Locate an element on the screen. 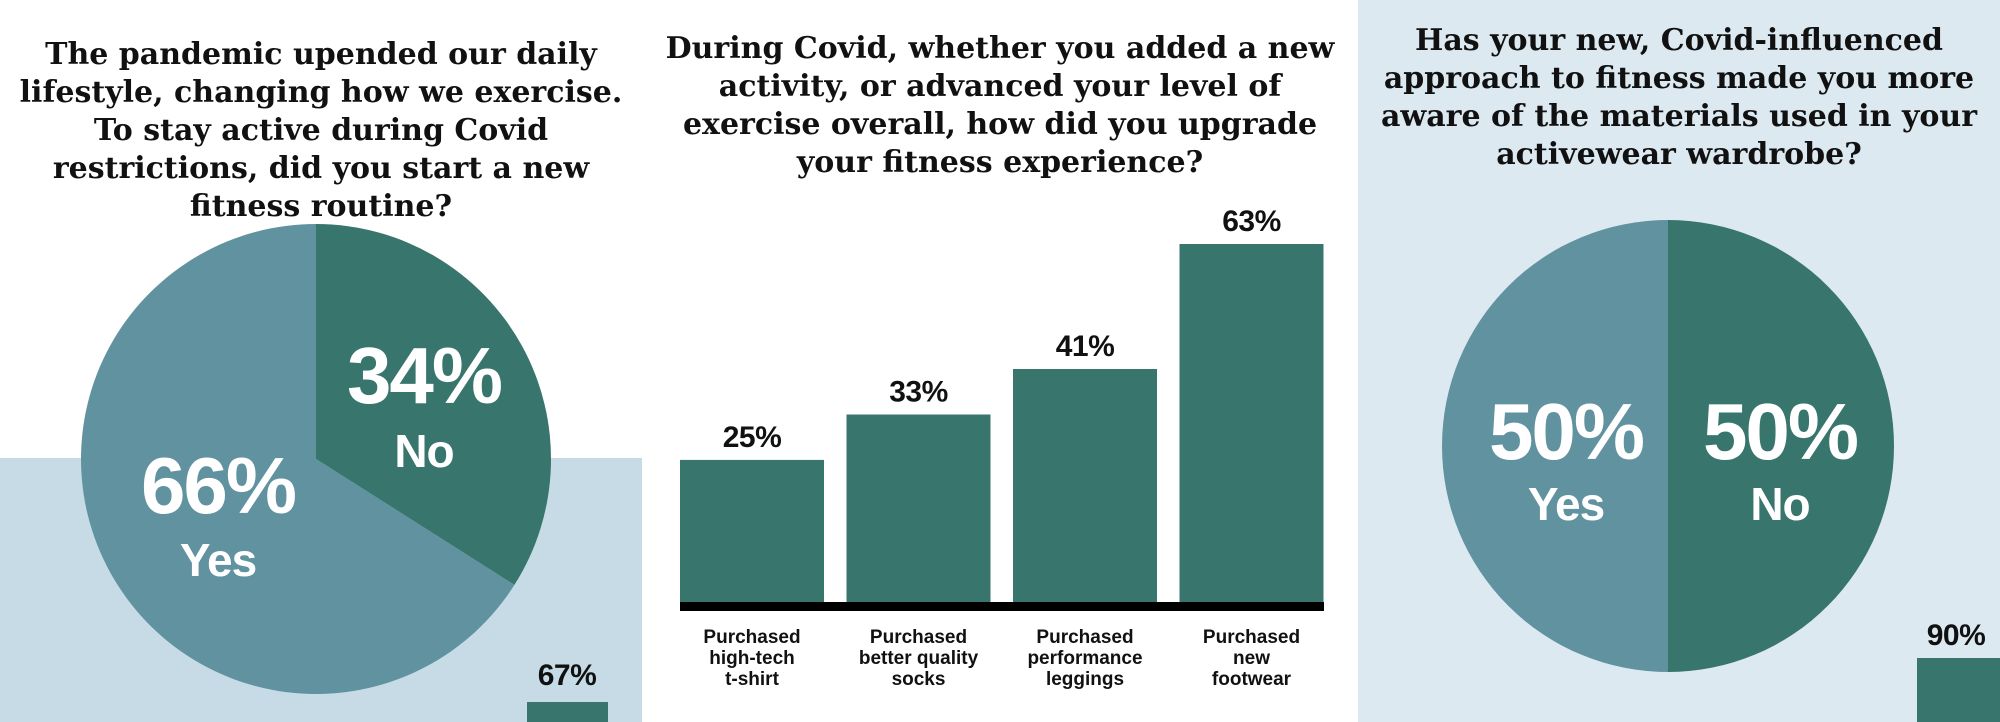  slice-percent-yes: 66% is located at coordinates (218, 485).